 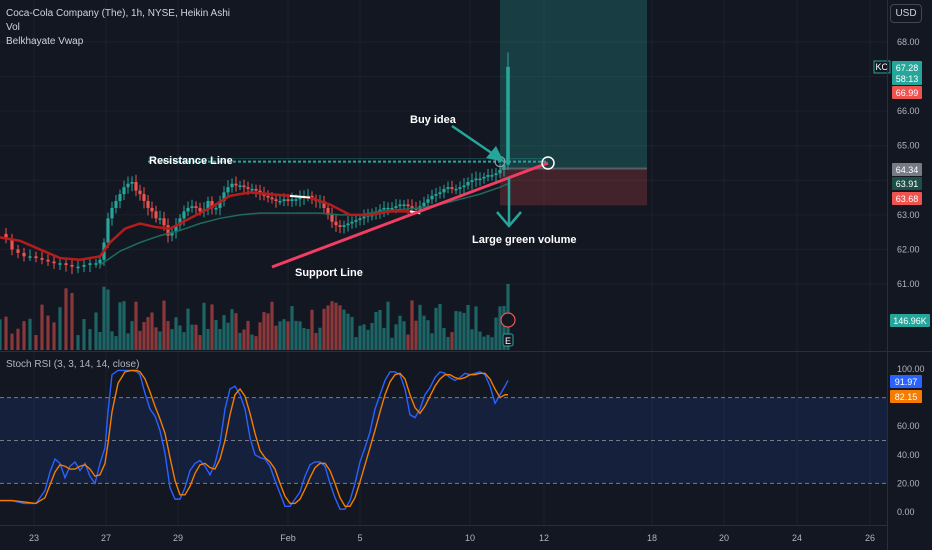 What do you see at coordinates (908, 426) in the screenshot?
I see `rsi-axis-label: 60.00` at bounding box center [908, 426].